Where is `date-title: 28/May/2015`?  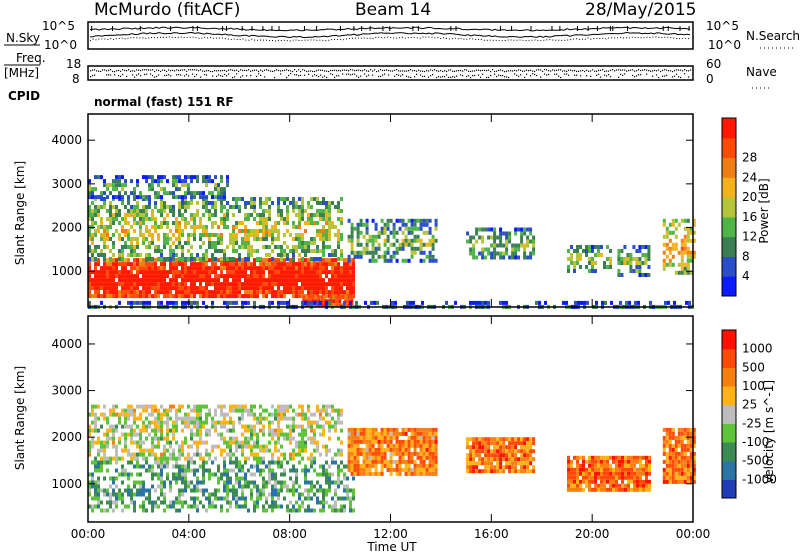 date-title: 28/May/2015 is located at coordinates (641, 10).